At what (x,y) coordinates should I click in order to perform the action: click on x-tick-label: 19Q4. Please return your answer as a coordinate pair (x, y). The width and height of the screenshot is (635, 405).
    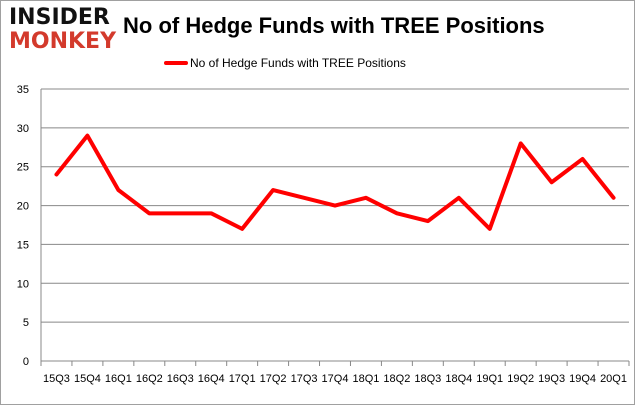
    Looking at the image, I should click on (582, 379).